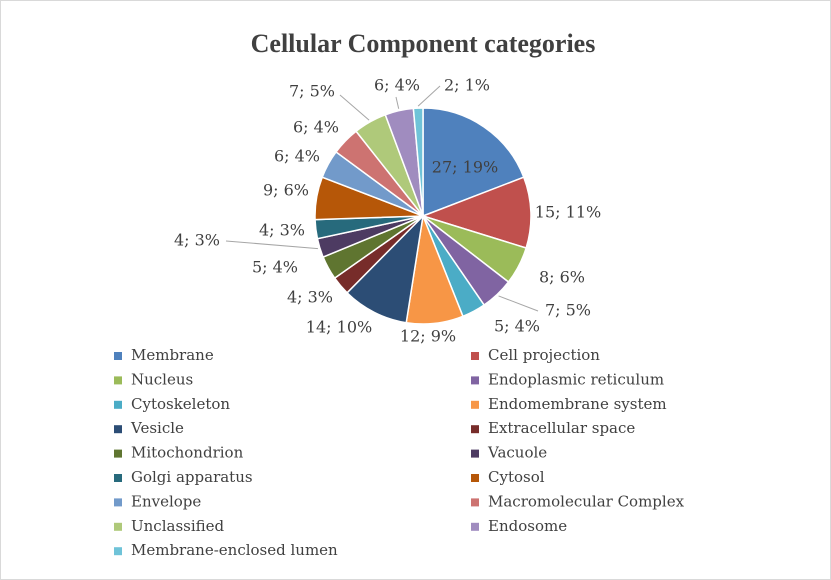 The width and height of the screenshot is (831, 580). I want to click on legend-label: Vacuole, so click(517, 453).